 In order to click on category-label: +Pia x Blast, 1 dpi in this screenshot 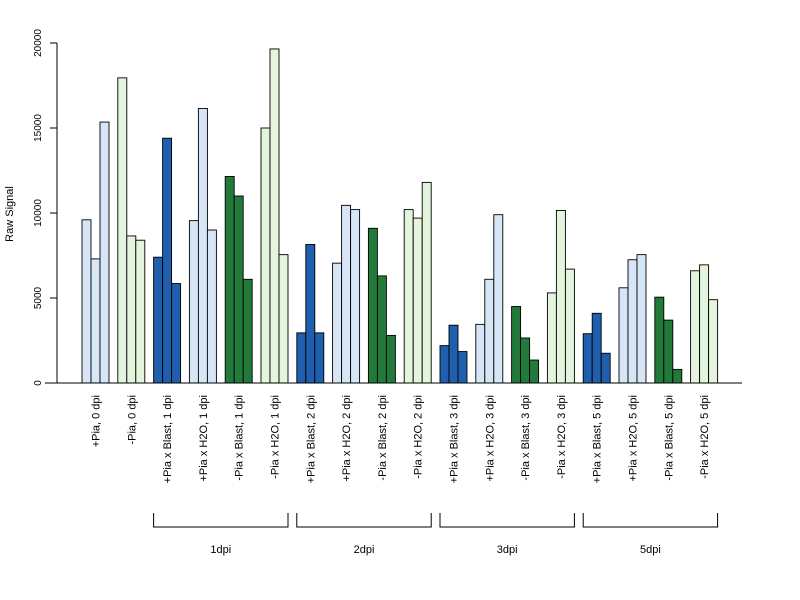, I will do `click(168, 439)`.